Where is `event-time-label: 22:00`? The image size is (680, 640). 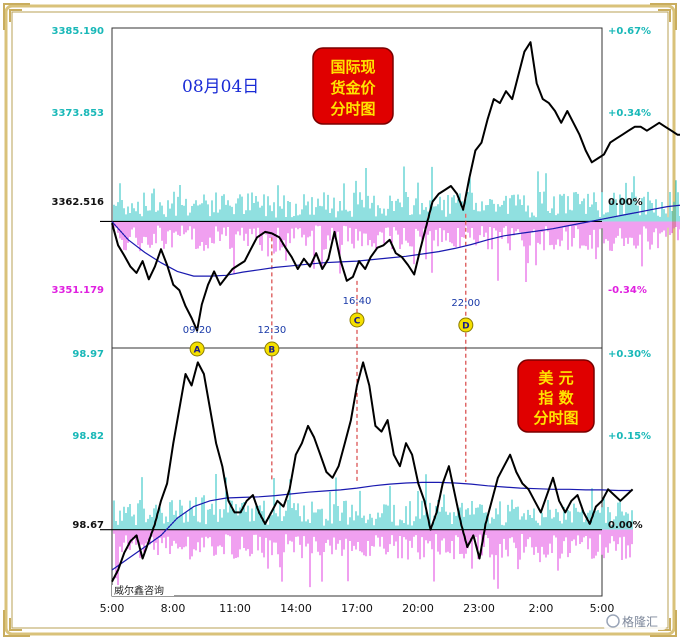
event-time-label: 22:00 is located at coordinates (465, 303).